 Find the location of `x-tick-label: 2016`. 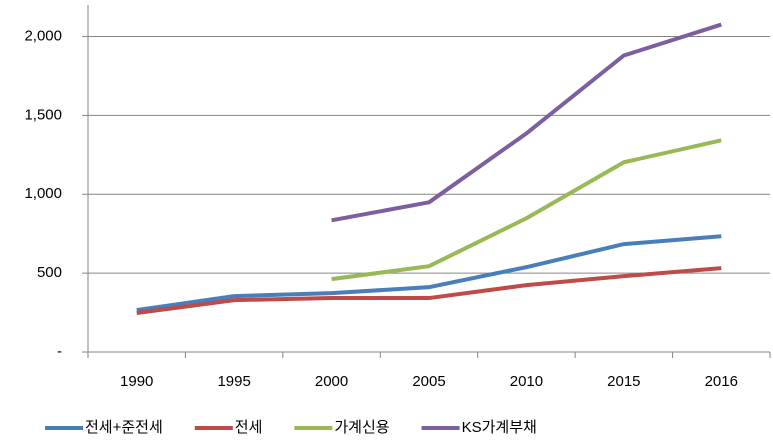

x-tick-label: 2016 is located at coordinates (721, 381).